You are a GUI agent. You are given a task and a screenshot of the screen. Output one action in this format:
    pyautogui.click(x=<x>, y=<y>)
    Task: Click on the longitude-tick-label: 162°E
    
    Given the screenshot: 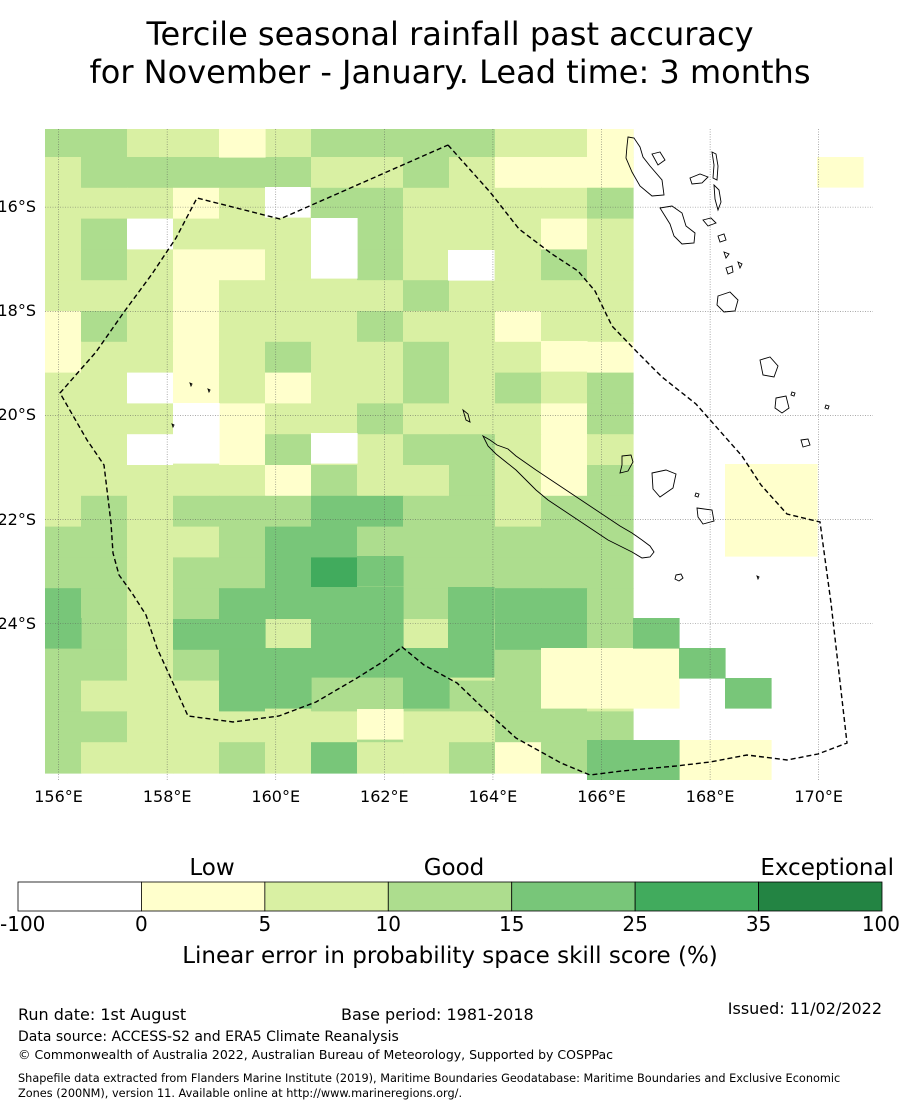 What is the action you would take?
    pyautogui.click(x=384, y=796)
    